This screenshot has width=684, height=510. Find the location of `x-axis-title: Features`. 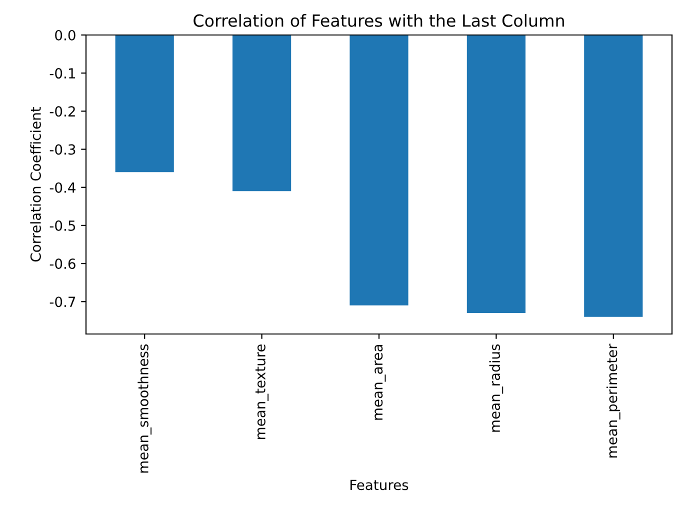

x-axis-title: Features is located at coordinates (379, 485).